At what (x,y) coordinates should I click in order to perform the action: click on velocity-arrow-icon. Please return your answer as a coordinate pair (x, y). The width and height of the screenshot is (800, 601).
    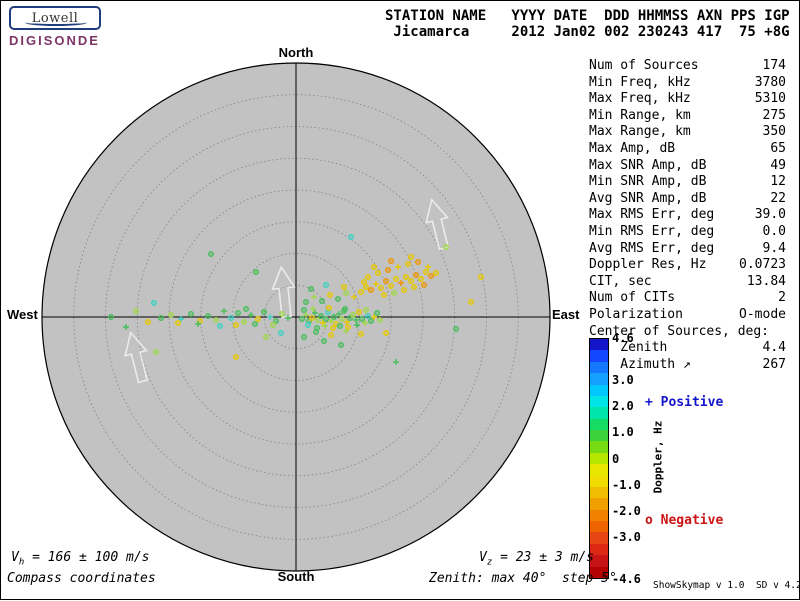
    Looking at the image, I should click on (283, 292).